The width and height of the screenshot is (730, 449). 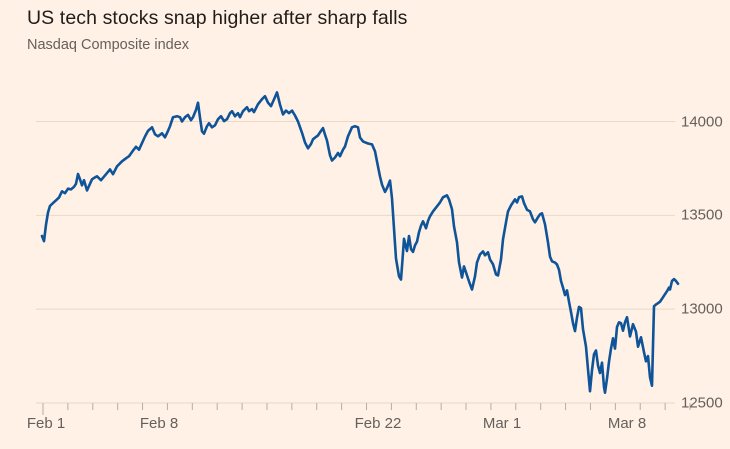 What do you see at coordinates (502, 423) in the screenshot?
I see `x-axis-label: Mar 1` at bounding box center [502, 423].